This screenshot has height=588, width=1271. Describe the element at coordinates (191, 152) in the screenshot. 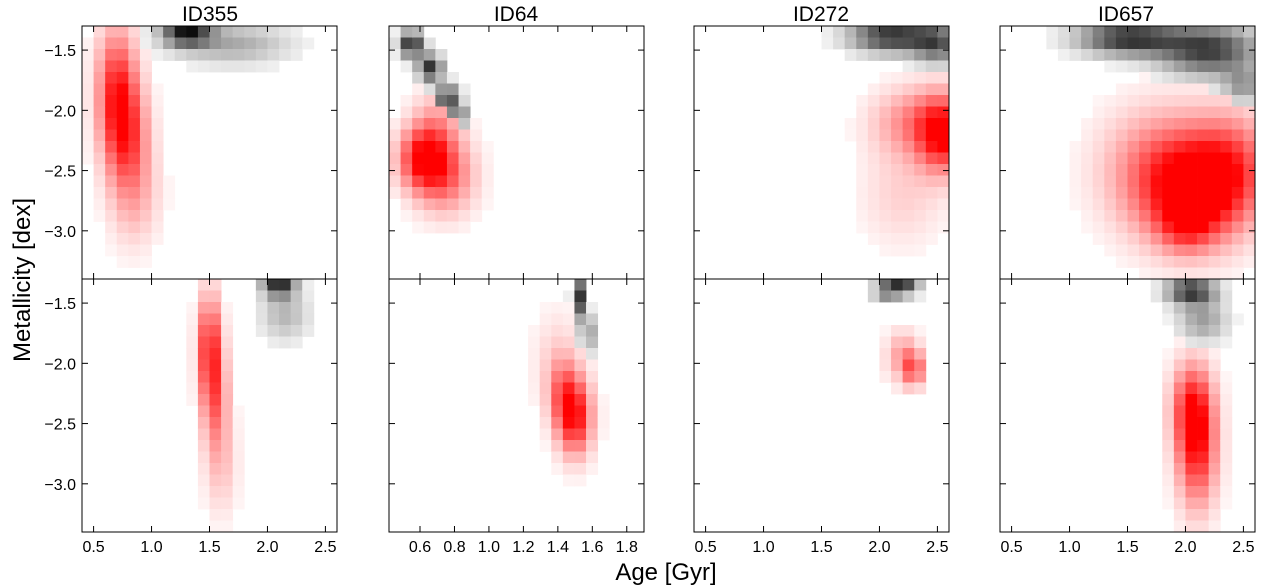

I see `panel-id355-top: −1.5 −2.0 −2.5 −3.0` at that location.